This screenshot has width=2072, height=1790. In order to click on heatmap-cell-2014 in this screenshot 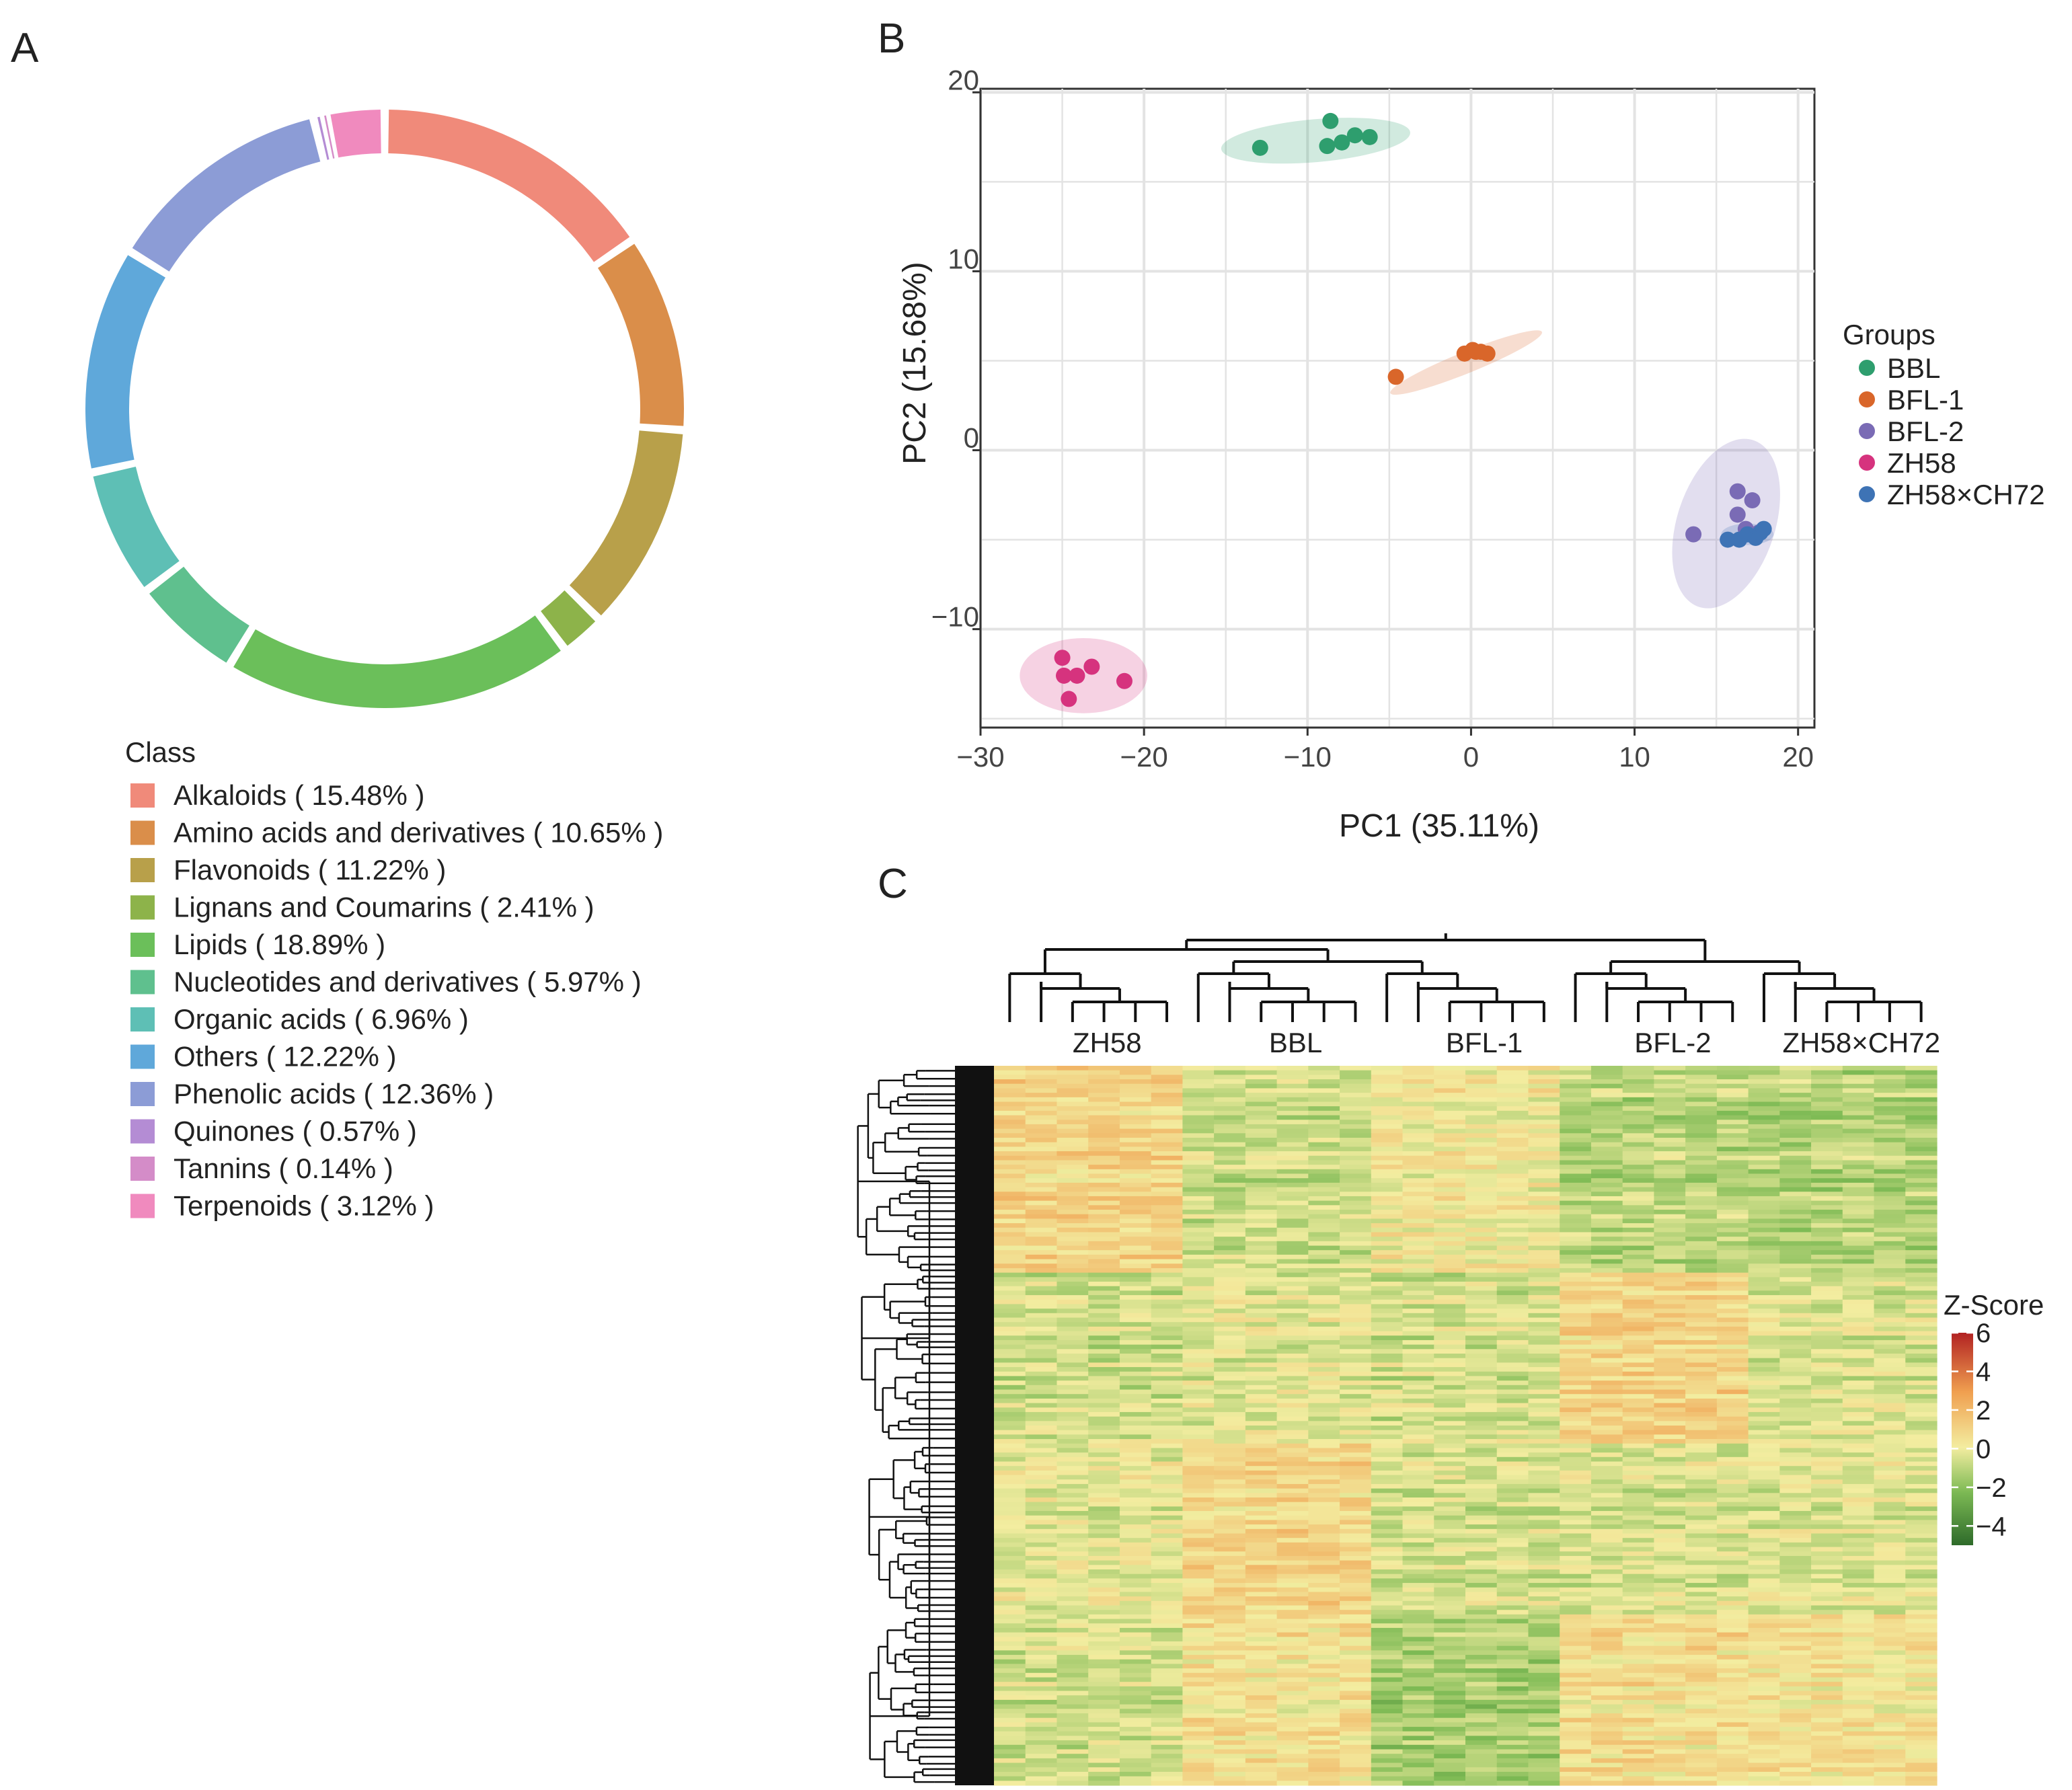, I will do `click(1135, 1369)`.